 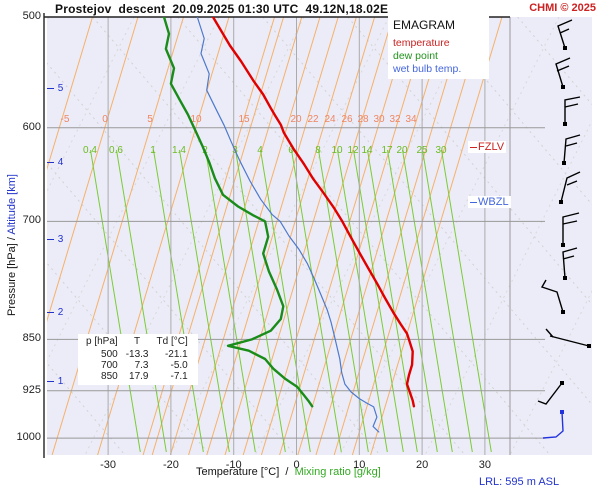 I want to click on freezing-level-text: FZLV, so click(x=491, y=147).